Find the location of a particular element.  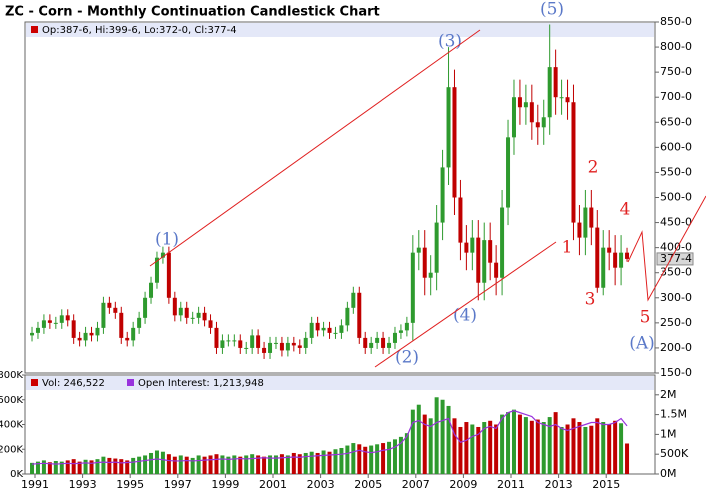

y2-tick-label: 2M is located at coordinates (668, 394).